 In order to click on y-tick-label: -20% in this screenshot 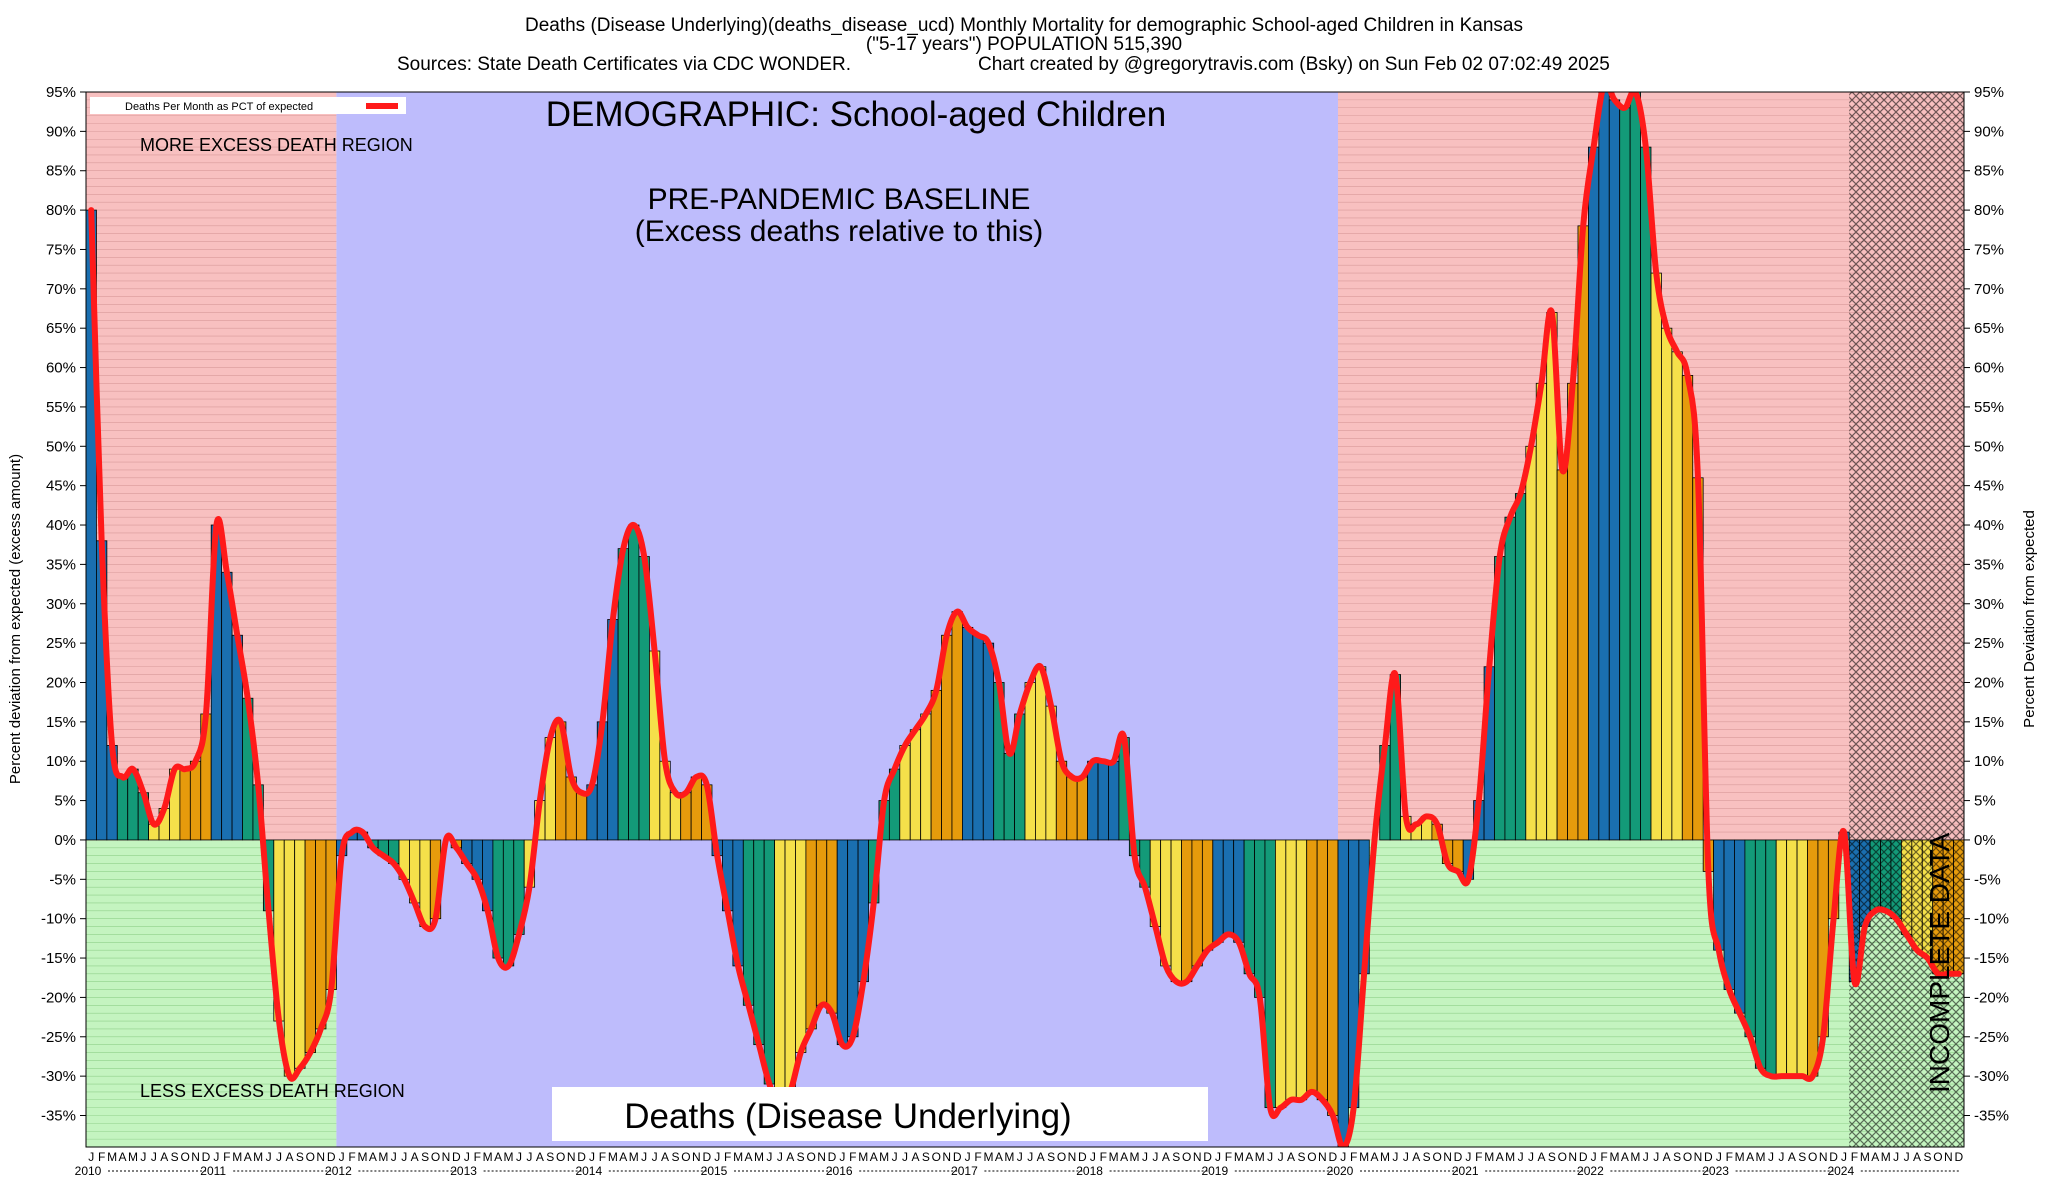, I will do `click(58, 997)`.